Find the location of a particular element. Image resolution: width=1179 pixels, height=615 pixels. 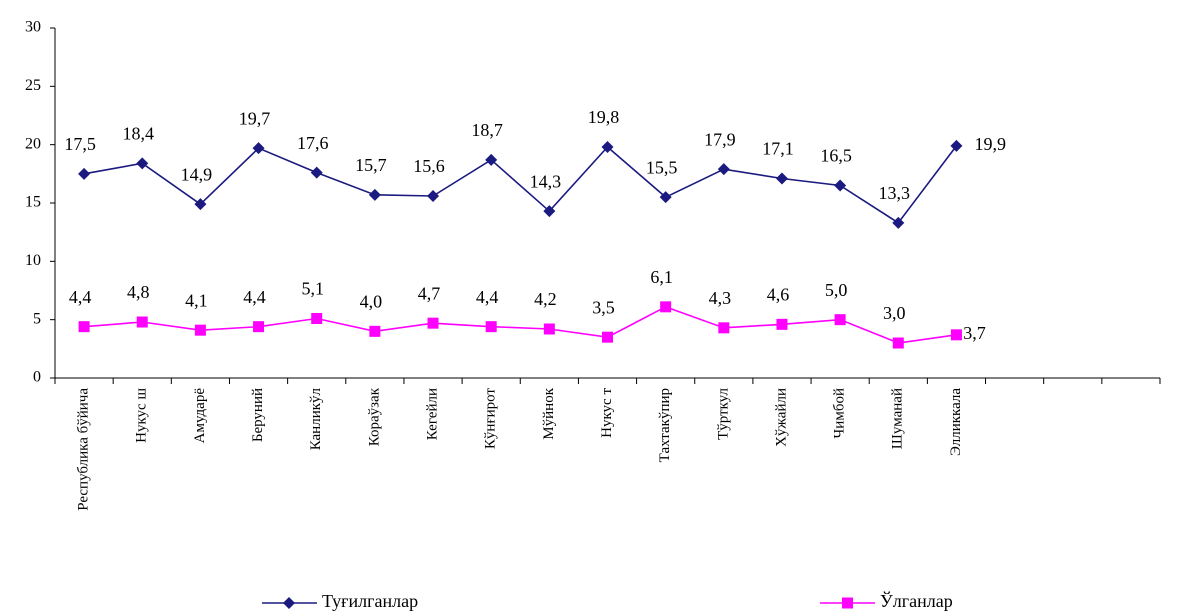

data-label: 13,3 is located at coordinates (895, 193).